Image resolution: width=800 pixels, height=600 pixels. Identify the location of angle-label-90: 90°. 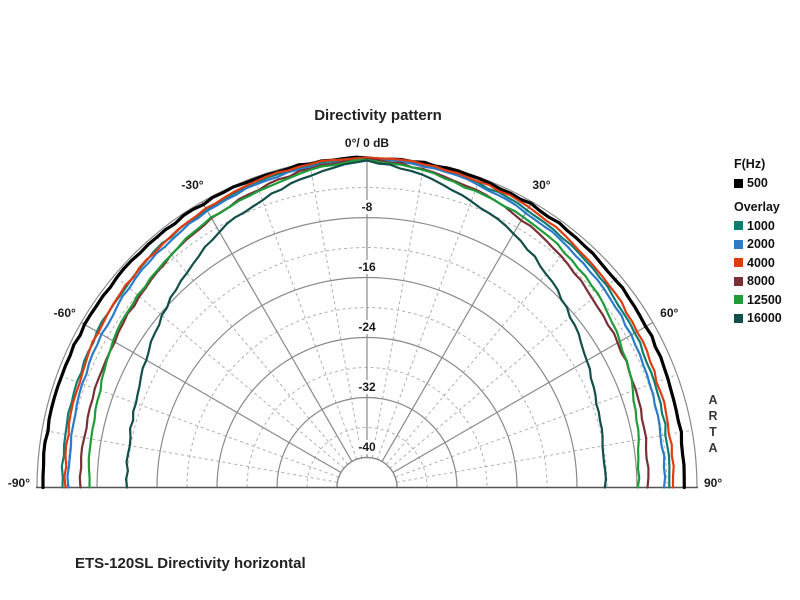
(713, 482).